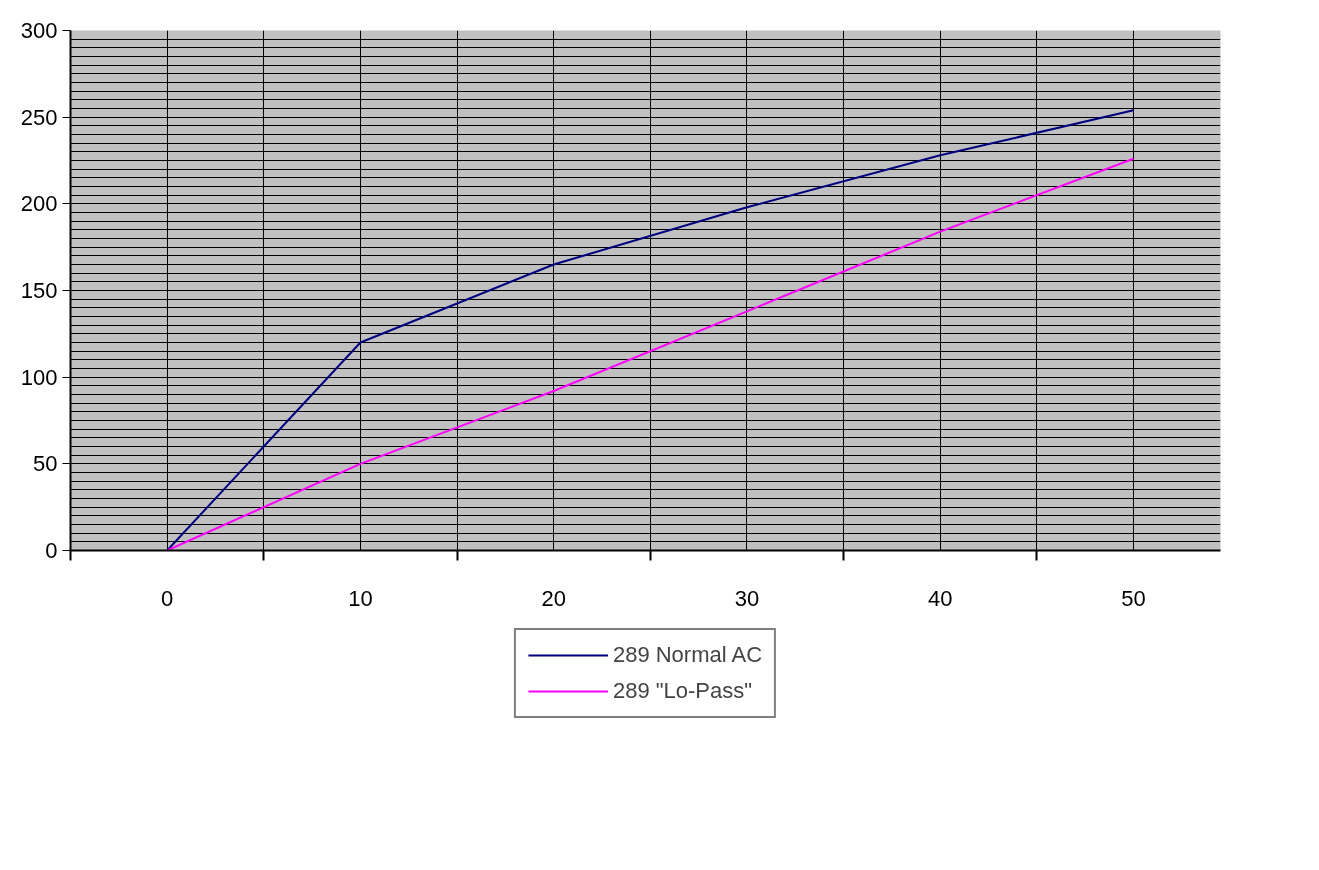 The width and height of the screenshot is (1319, 870). What do you see at coordinates (167, 598) in the screenshot?
I see `x-tick-label: 0` at bounding box center [167, 598].